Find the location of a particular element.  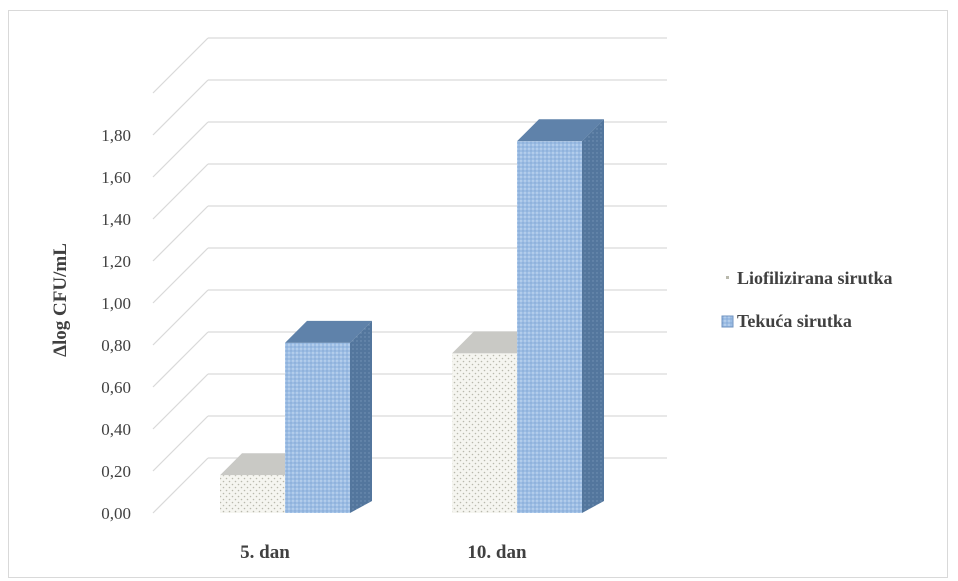

y-tick-label: 1,60 is located at coordinates (116, 177).